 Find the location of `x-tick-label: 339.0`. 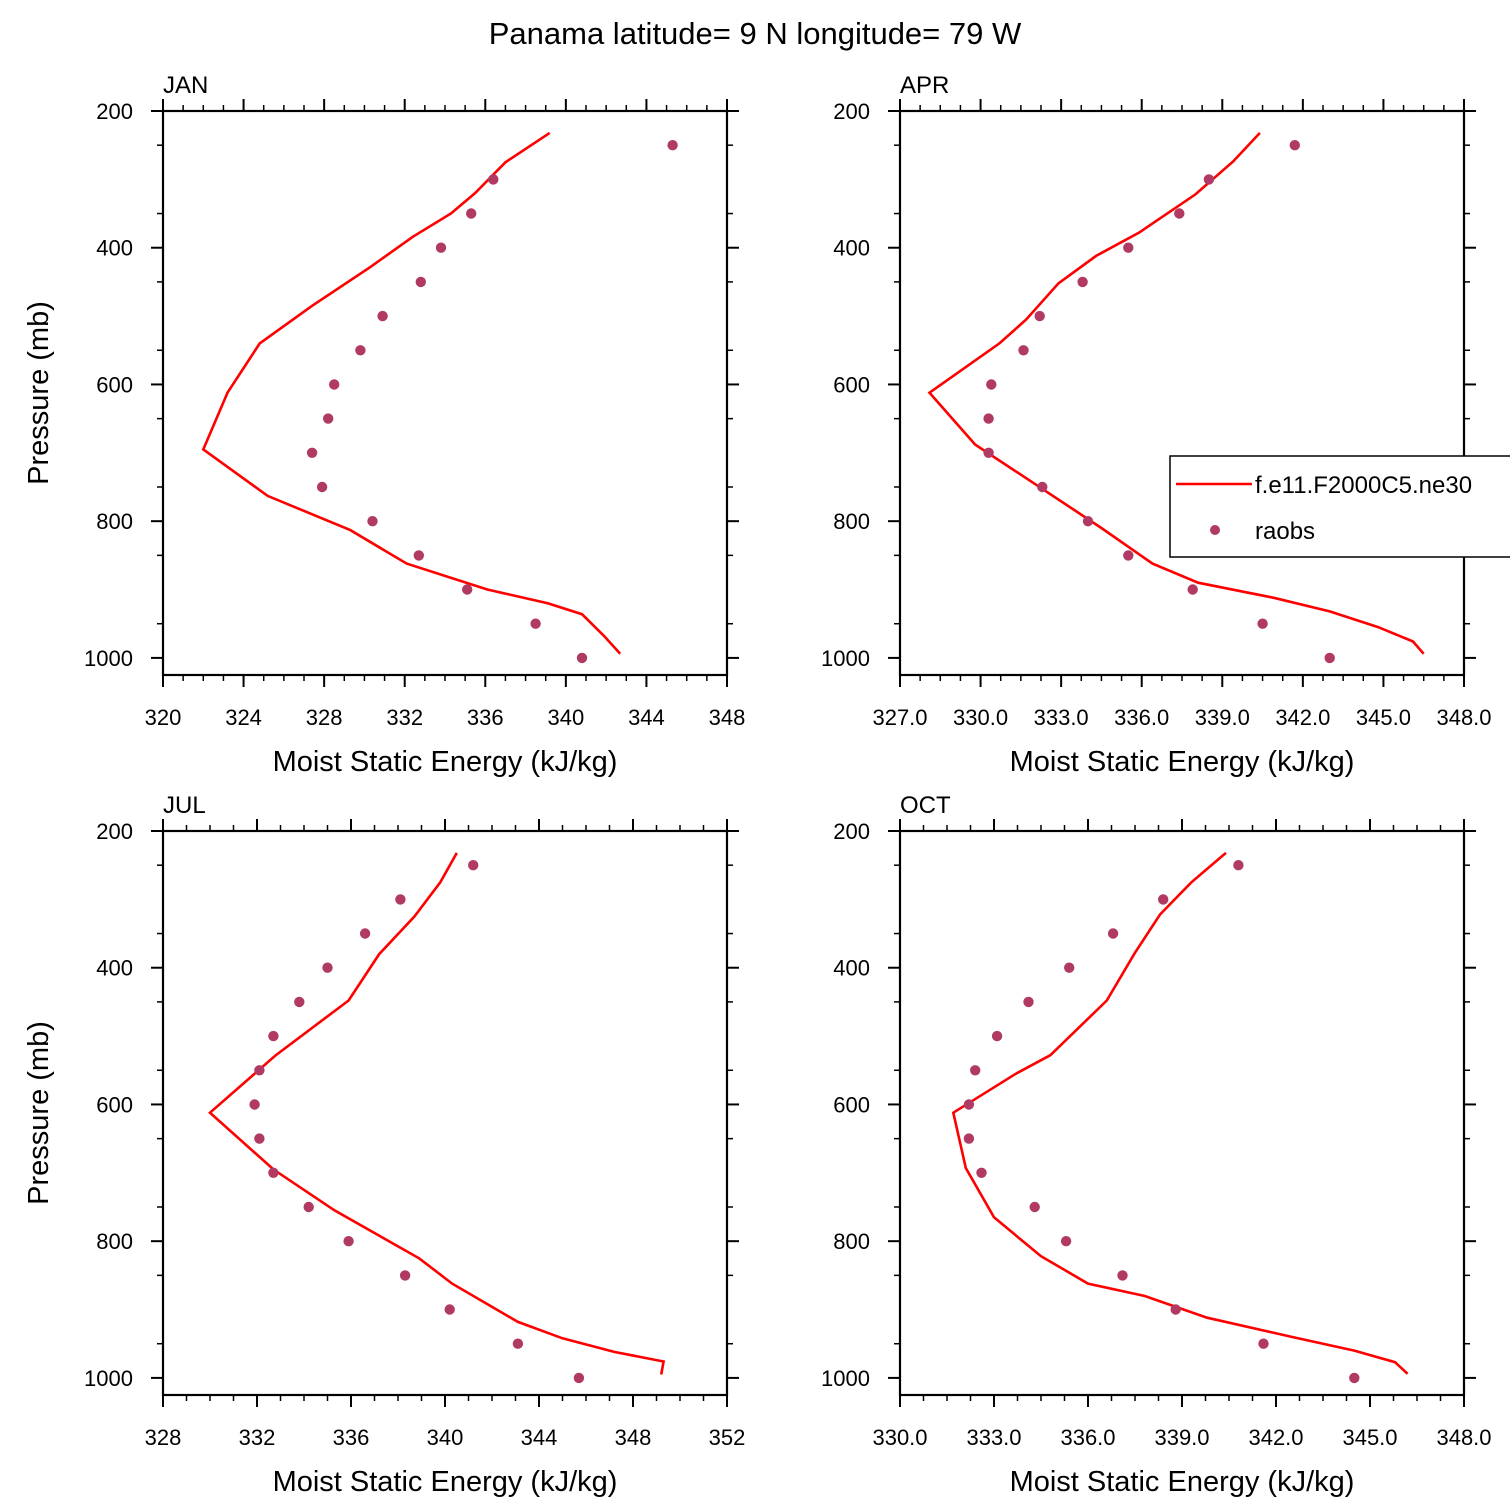

x-tick-label: 339.0 is located at coordinates (1222, 717).